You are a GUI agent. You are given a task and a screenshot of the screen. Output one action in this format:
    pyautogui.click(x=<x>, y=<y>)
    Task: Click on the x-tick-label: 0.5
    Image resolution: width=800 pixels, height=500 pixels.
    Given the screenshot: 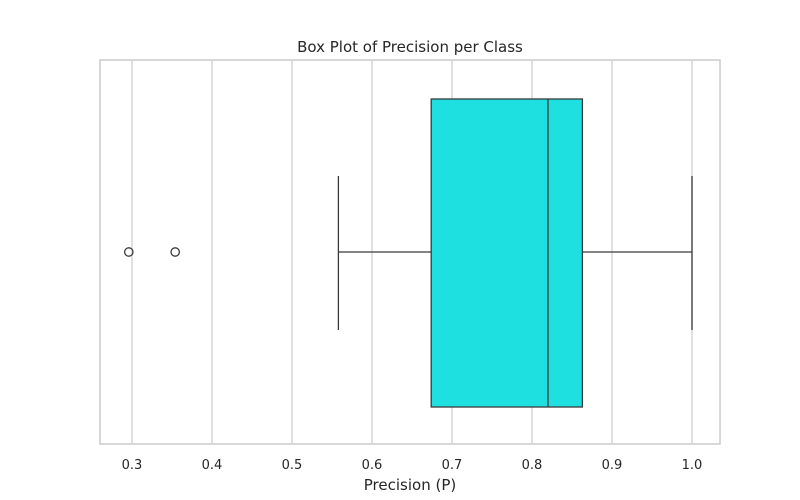 What is the action you would take?
    pyautogui.click(x=292, y=465)
    